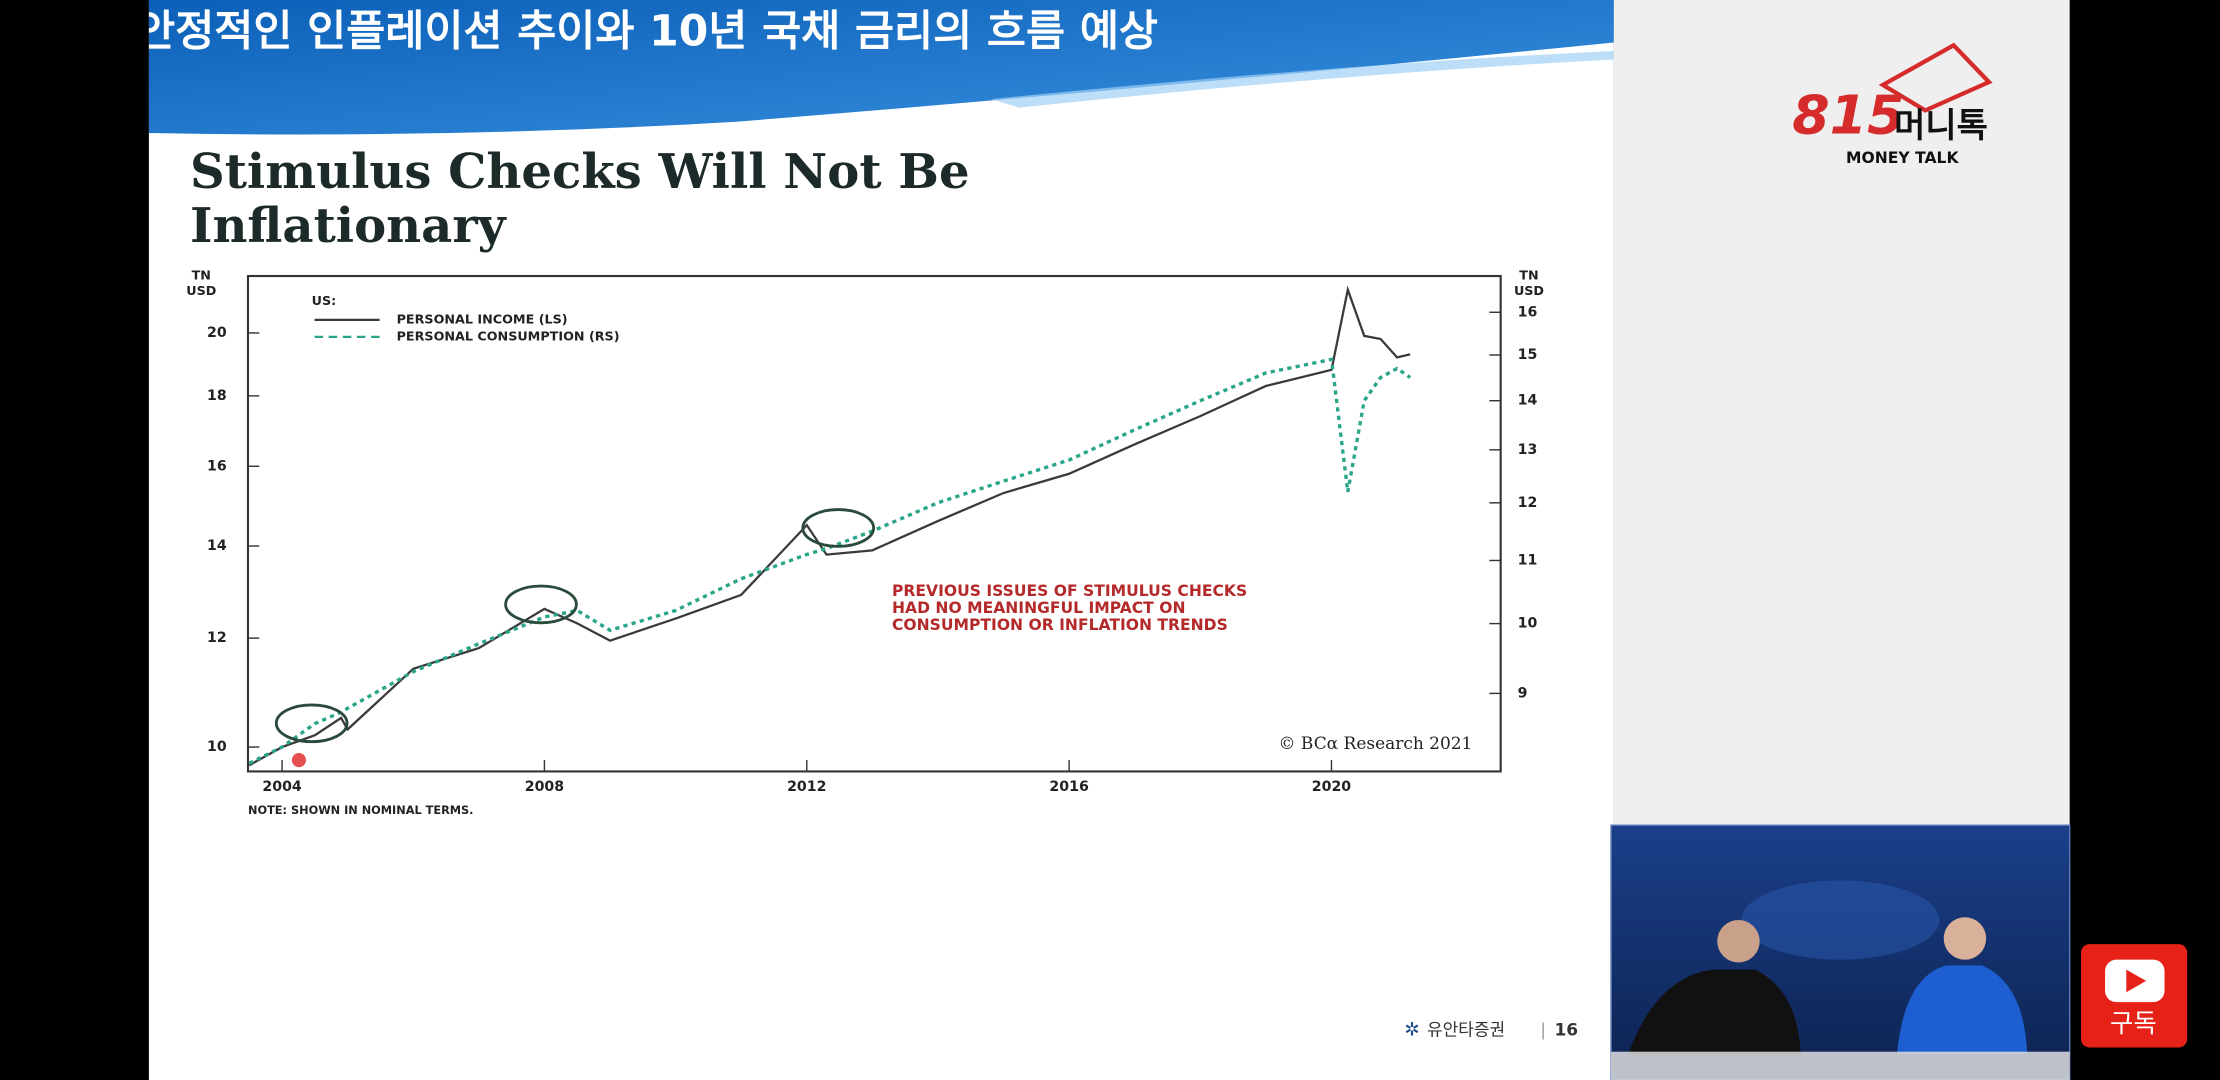 The width and height of the screenshot is (2220, 1080). What do you see at coordinates (881, 67) in the screenshot?
I see `header-band` at bounding box center [881, 67].